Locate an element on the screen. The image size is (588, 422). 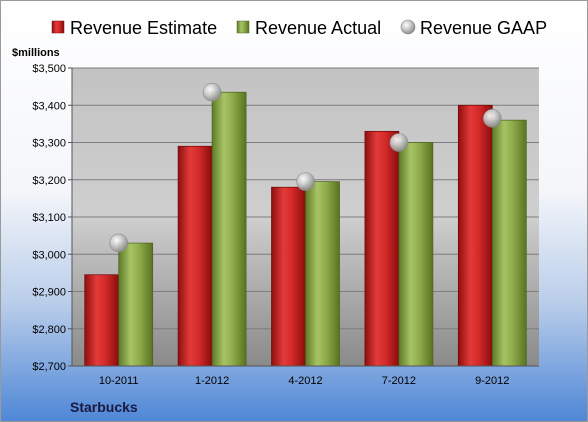
y-tick-label: $3,300 is located at coordinates (49, 144).